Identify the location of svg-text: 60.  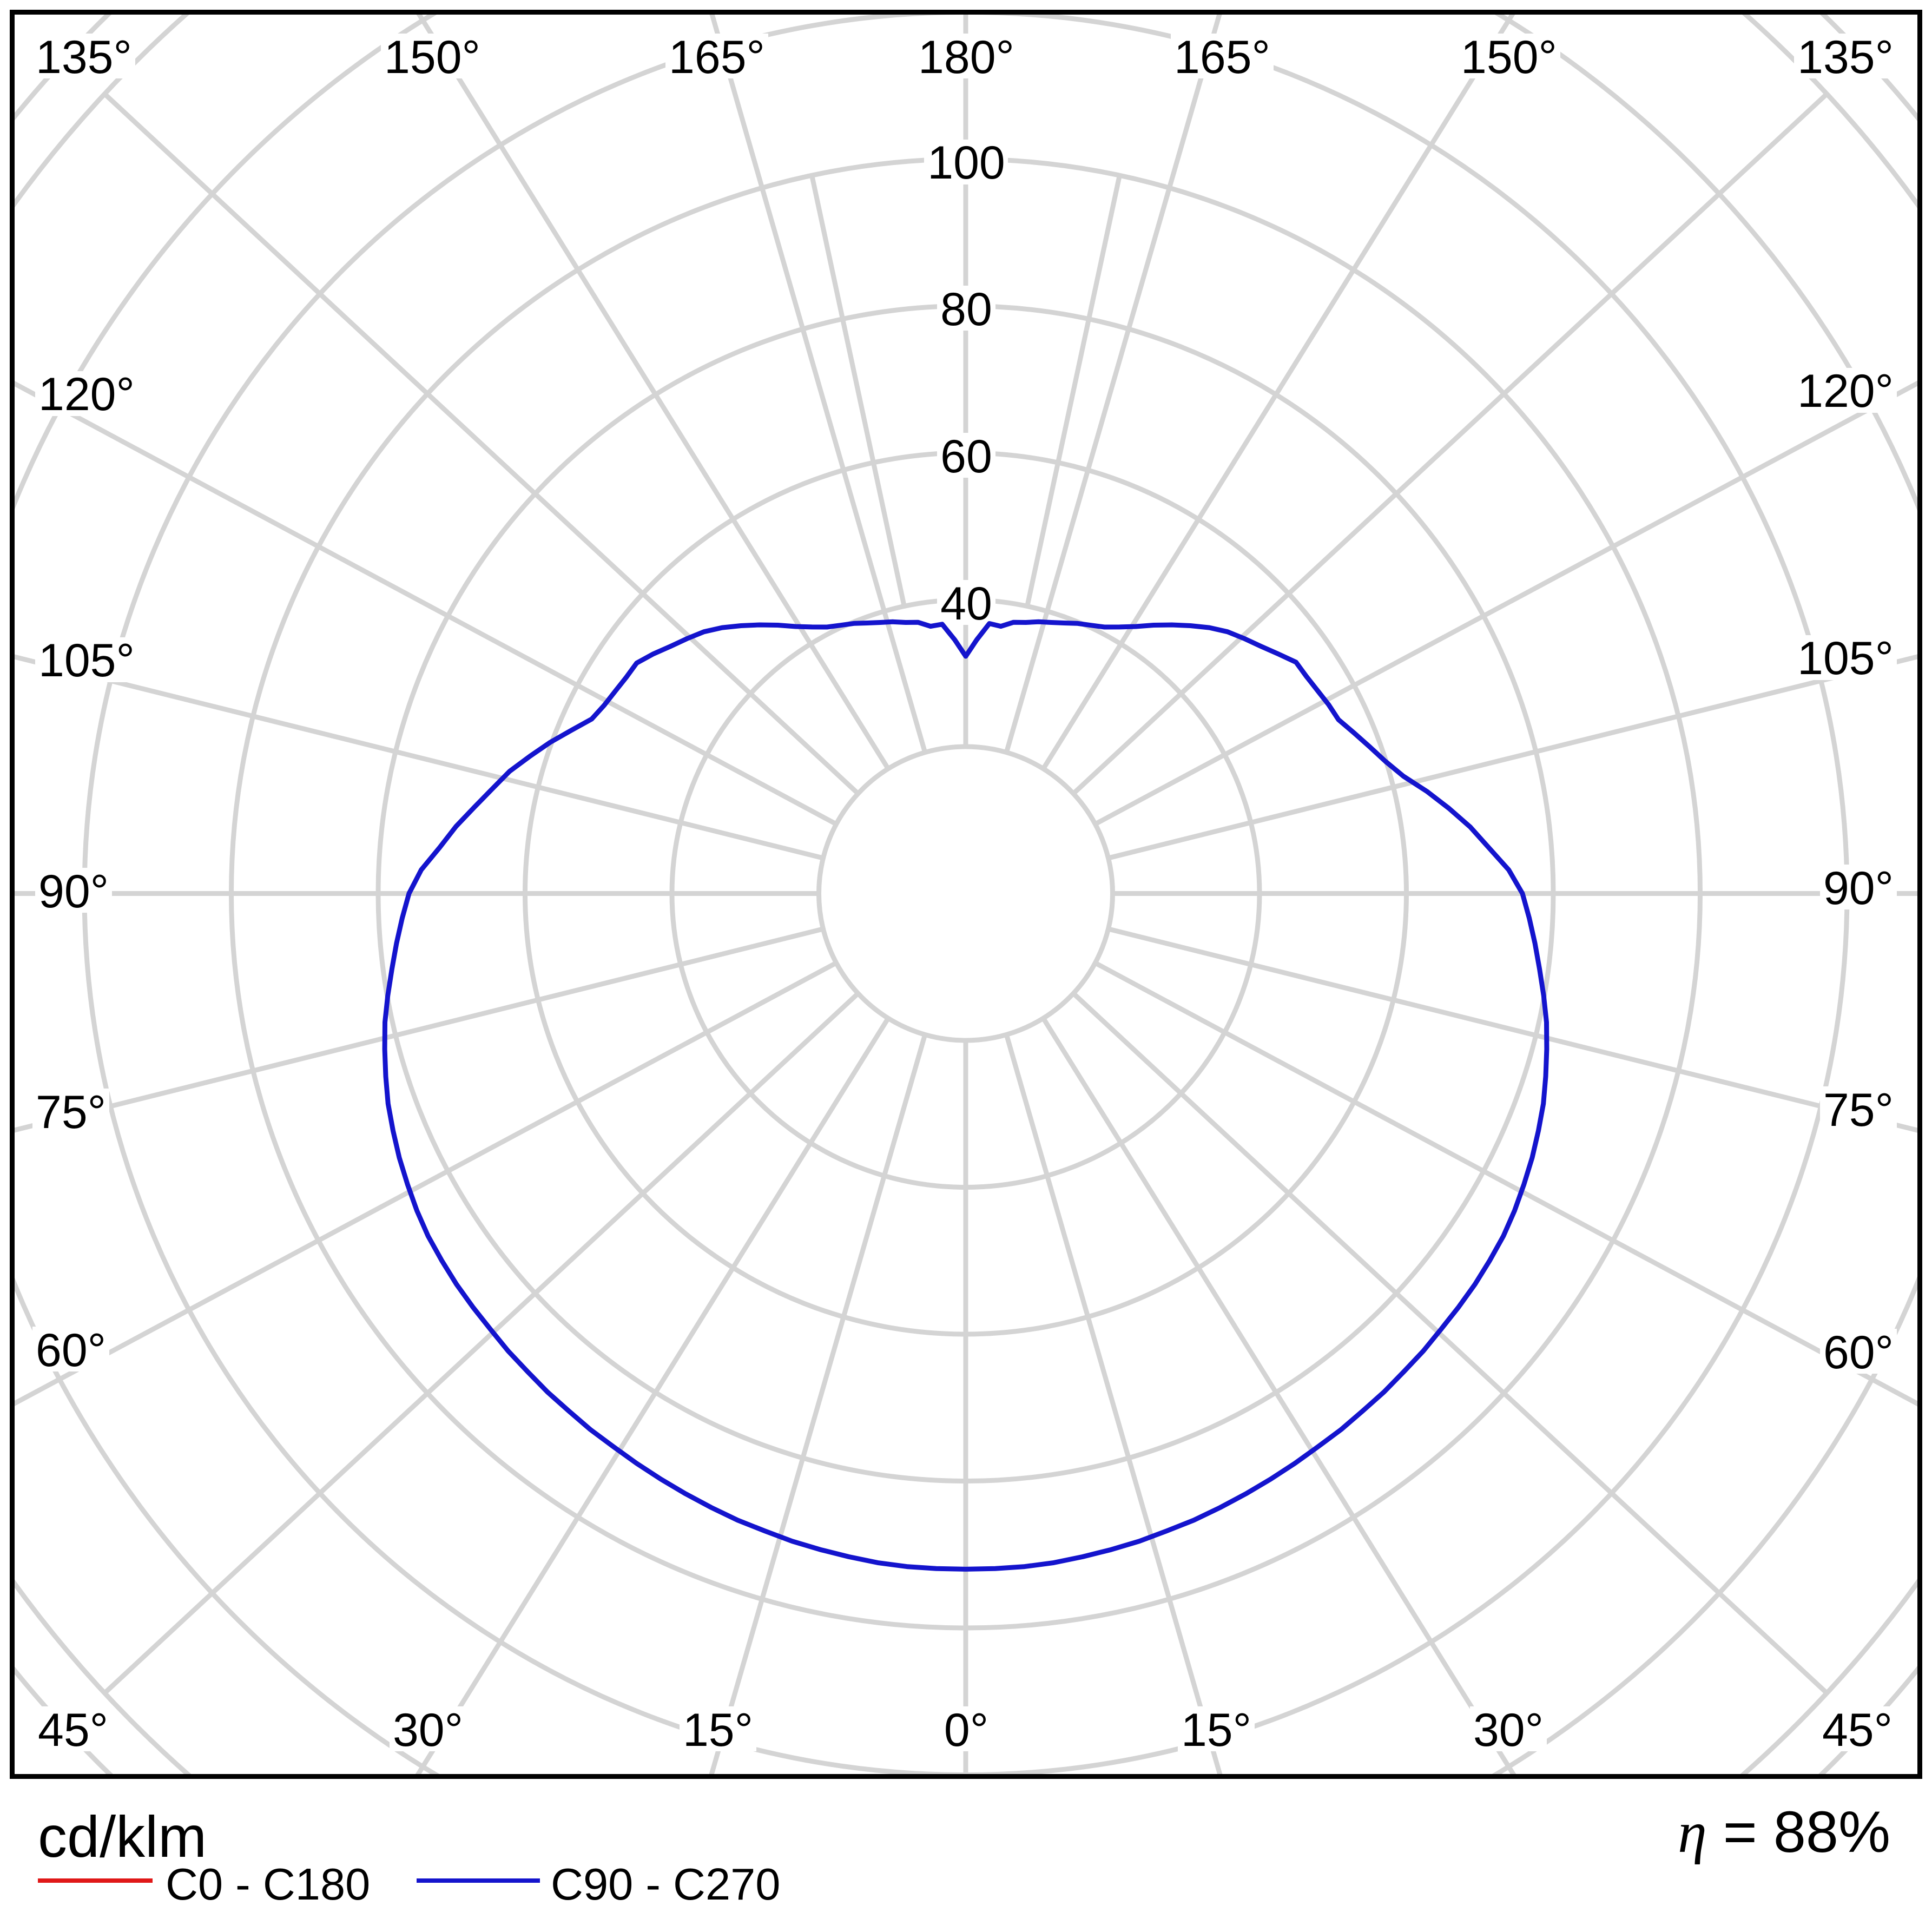
(966, 457).